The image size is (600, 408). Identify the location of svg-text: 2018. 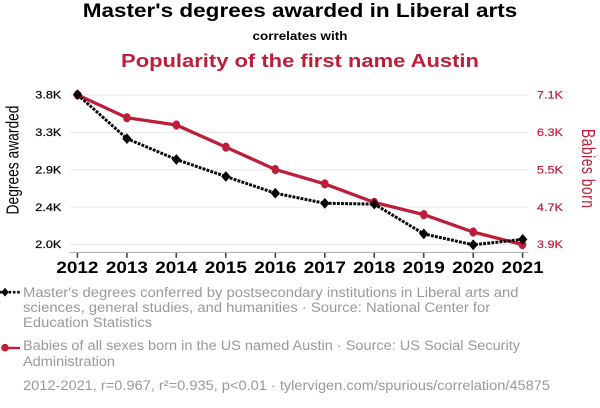
(374, 267).